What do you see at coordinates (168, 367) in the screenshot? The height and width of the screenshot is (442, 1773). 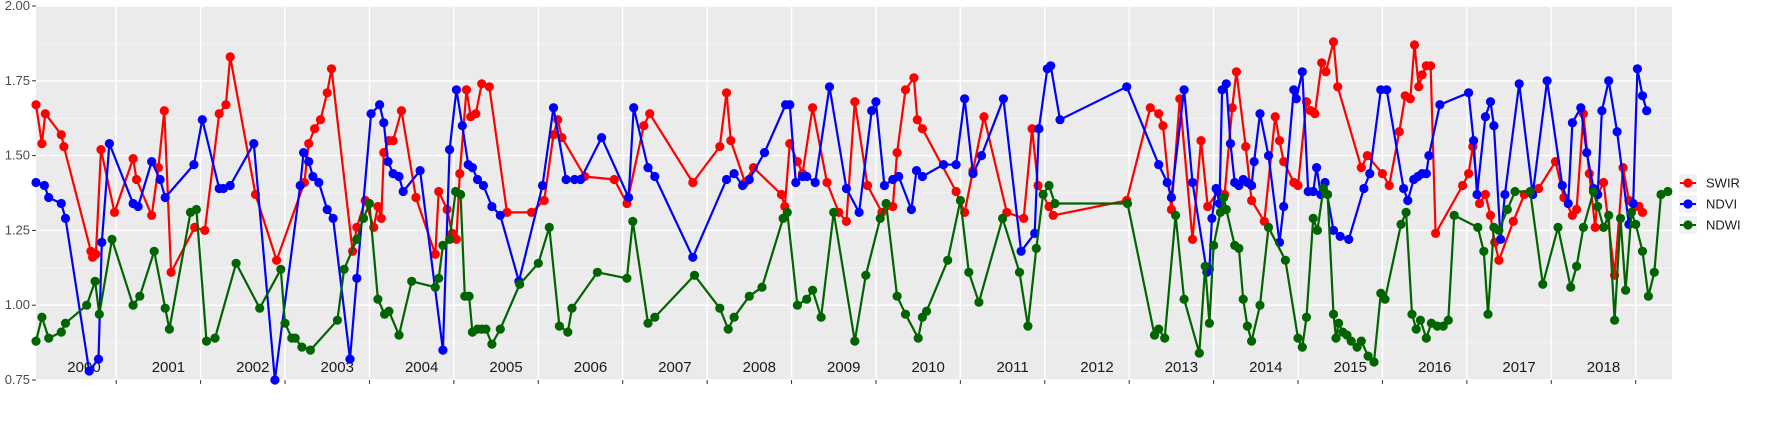 I see `year-label: 2001` at bounding box center [168, 367].